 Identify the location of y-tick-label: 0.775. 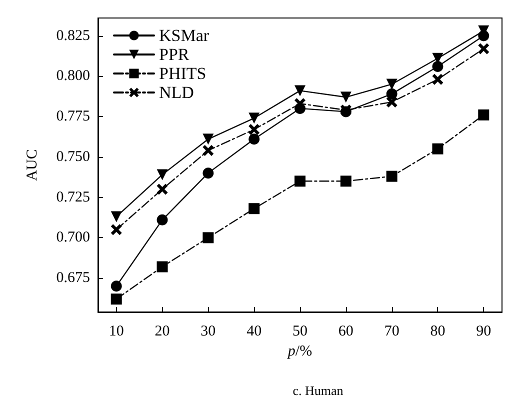
(73, 116).